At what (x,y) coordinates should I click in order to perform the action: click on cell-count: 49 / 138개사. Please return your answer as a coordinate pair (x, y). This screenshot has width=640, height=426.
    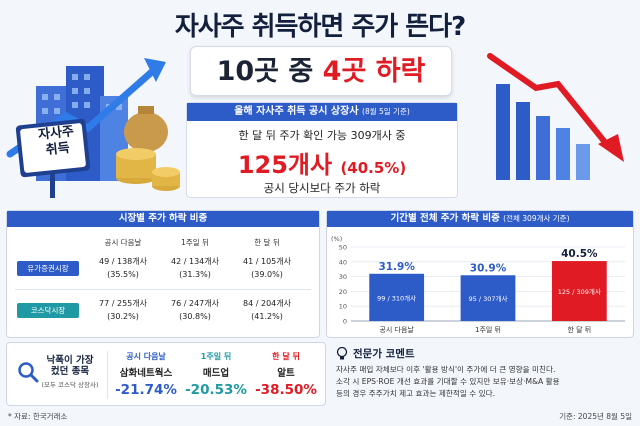
    Looking at the image, I should click on (123, 261).